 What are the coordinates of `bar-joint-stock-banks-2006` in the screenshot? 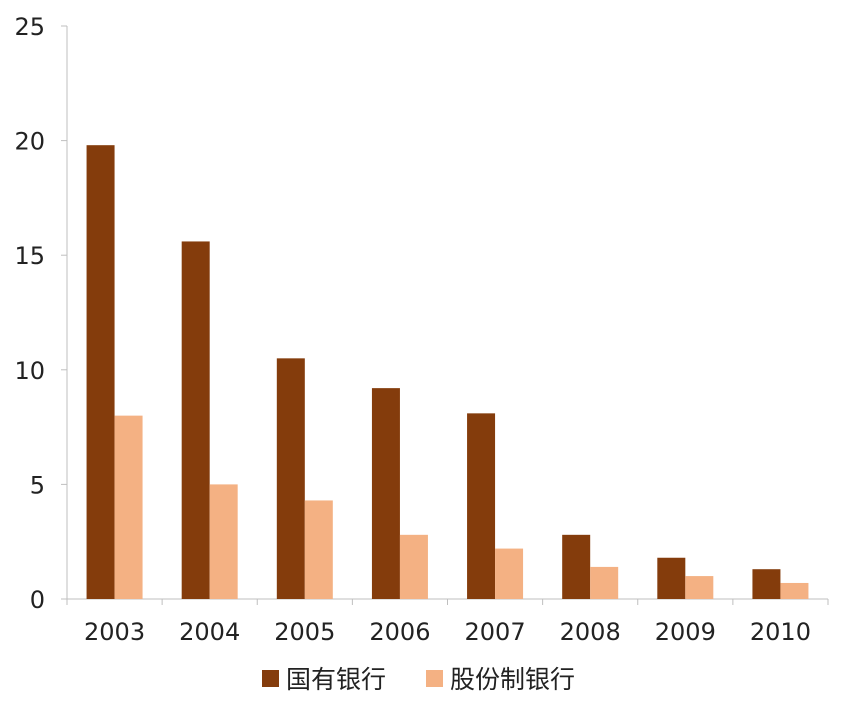 It's located at (413, 566).